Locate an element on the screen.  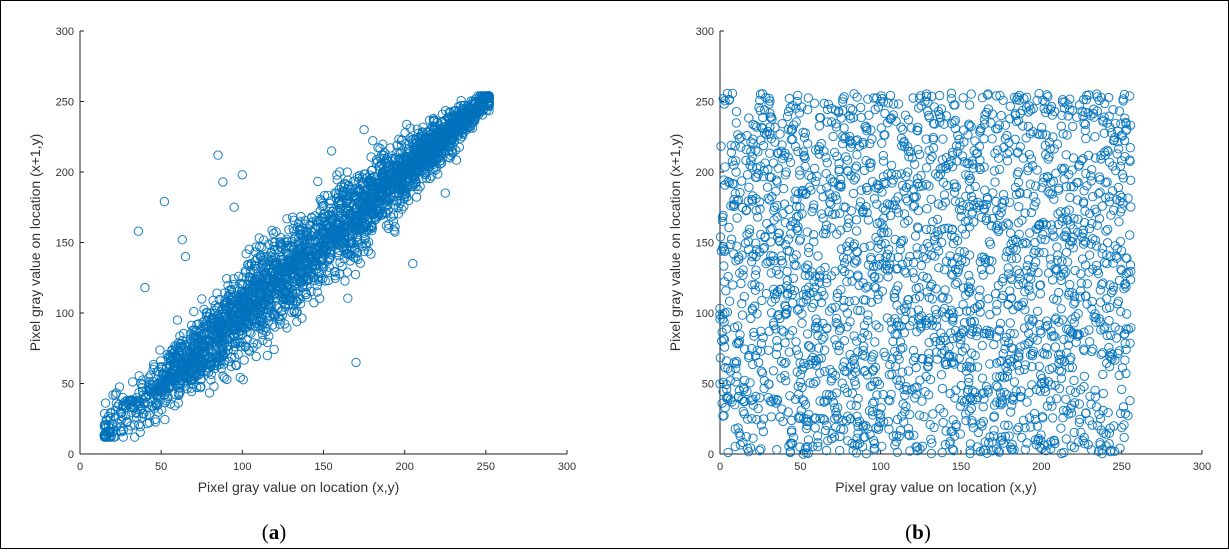
x-tick-label: 0 is located at coordinates (80, 467).